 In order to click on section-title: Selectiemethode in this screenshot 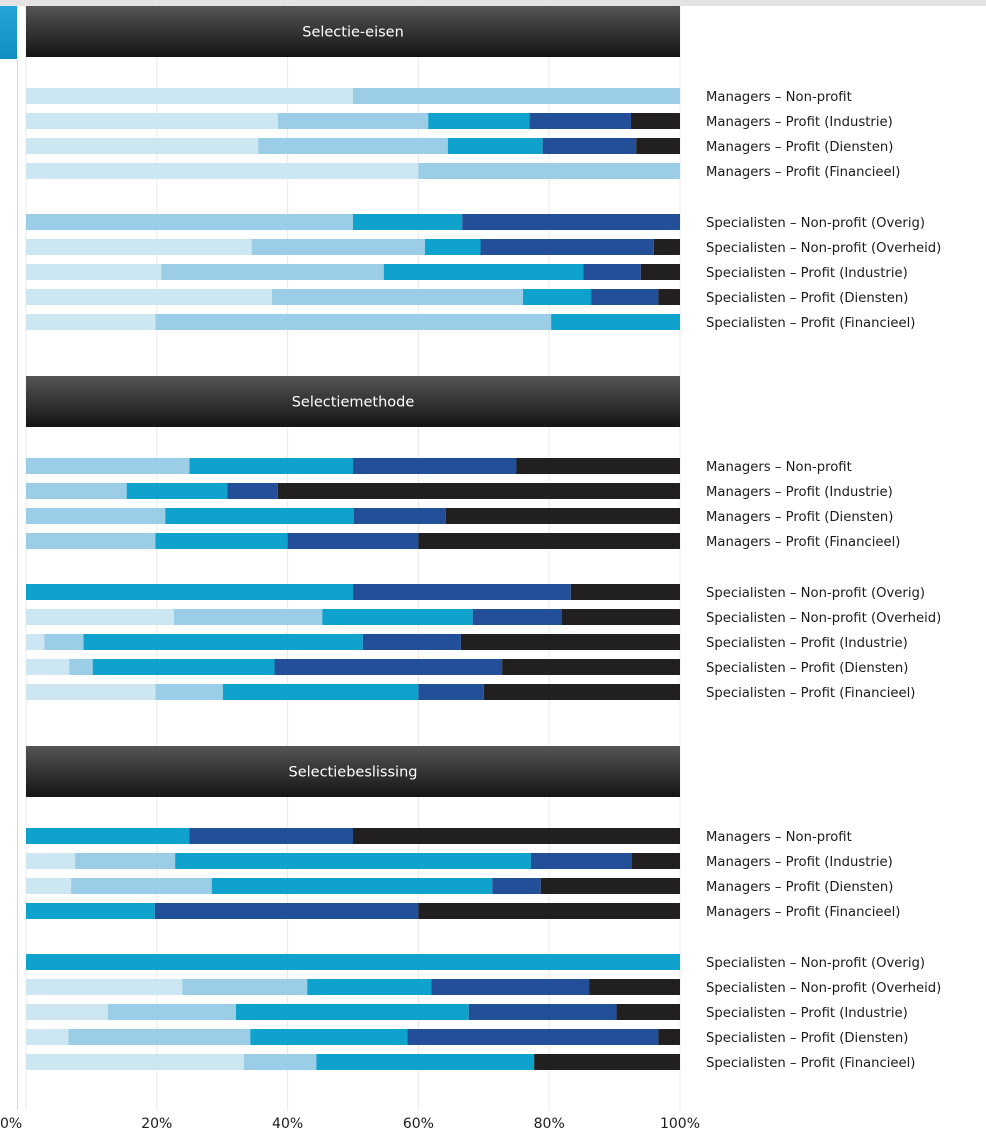, I will do `click(353, 403)`.